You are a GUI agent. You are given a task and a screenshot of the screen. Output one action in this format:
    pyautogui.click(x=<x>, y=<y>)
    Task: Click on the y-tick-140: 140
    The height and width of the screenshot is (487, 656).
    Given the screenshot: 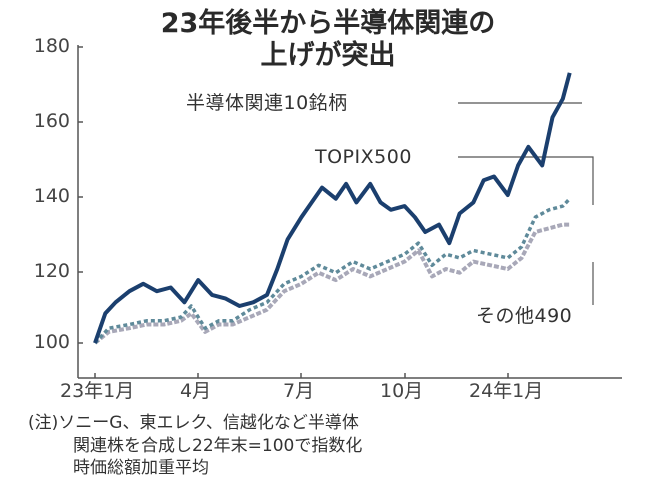 What is the action you would take?
    pyautogui.click(x=51, y=196)
    